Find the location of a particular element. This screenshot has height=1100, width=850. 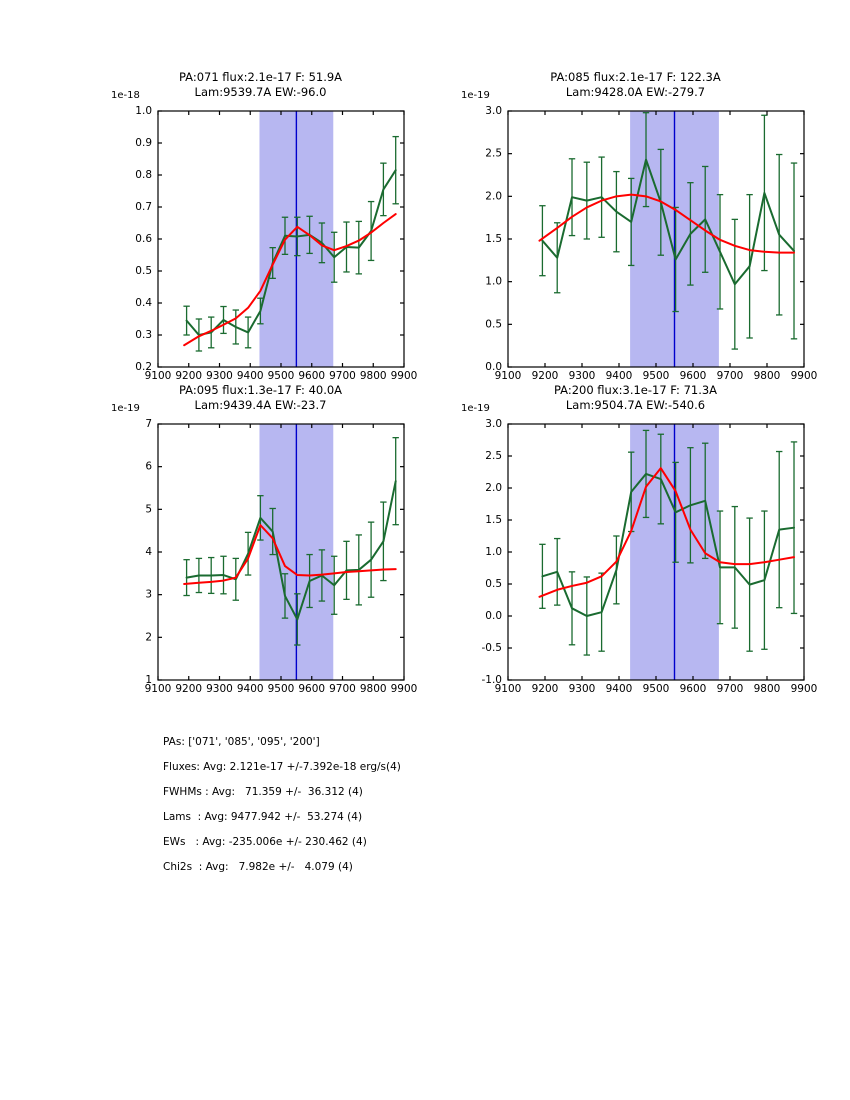

summary-line-lams: Lams : Avg: 9477.942 +/- 53.274 (4) is located at coordinates (263, 817).